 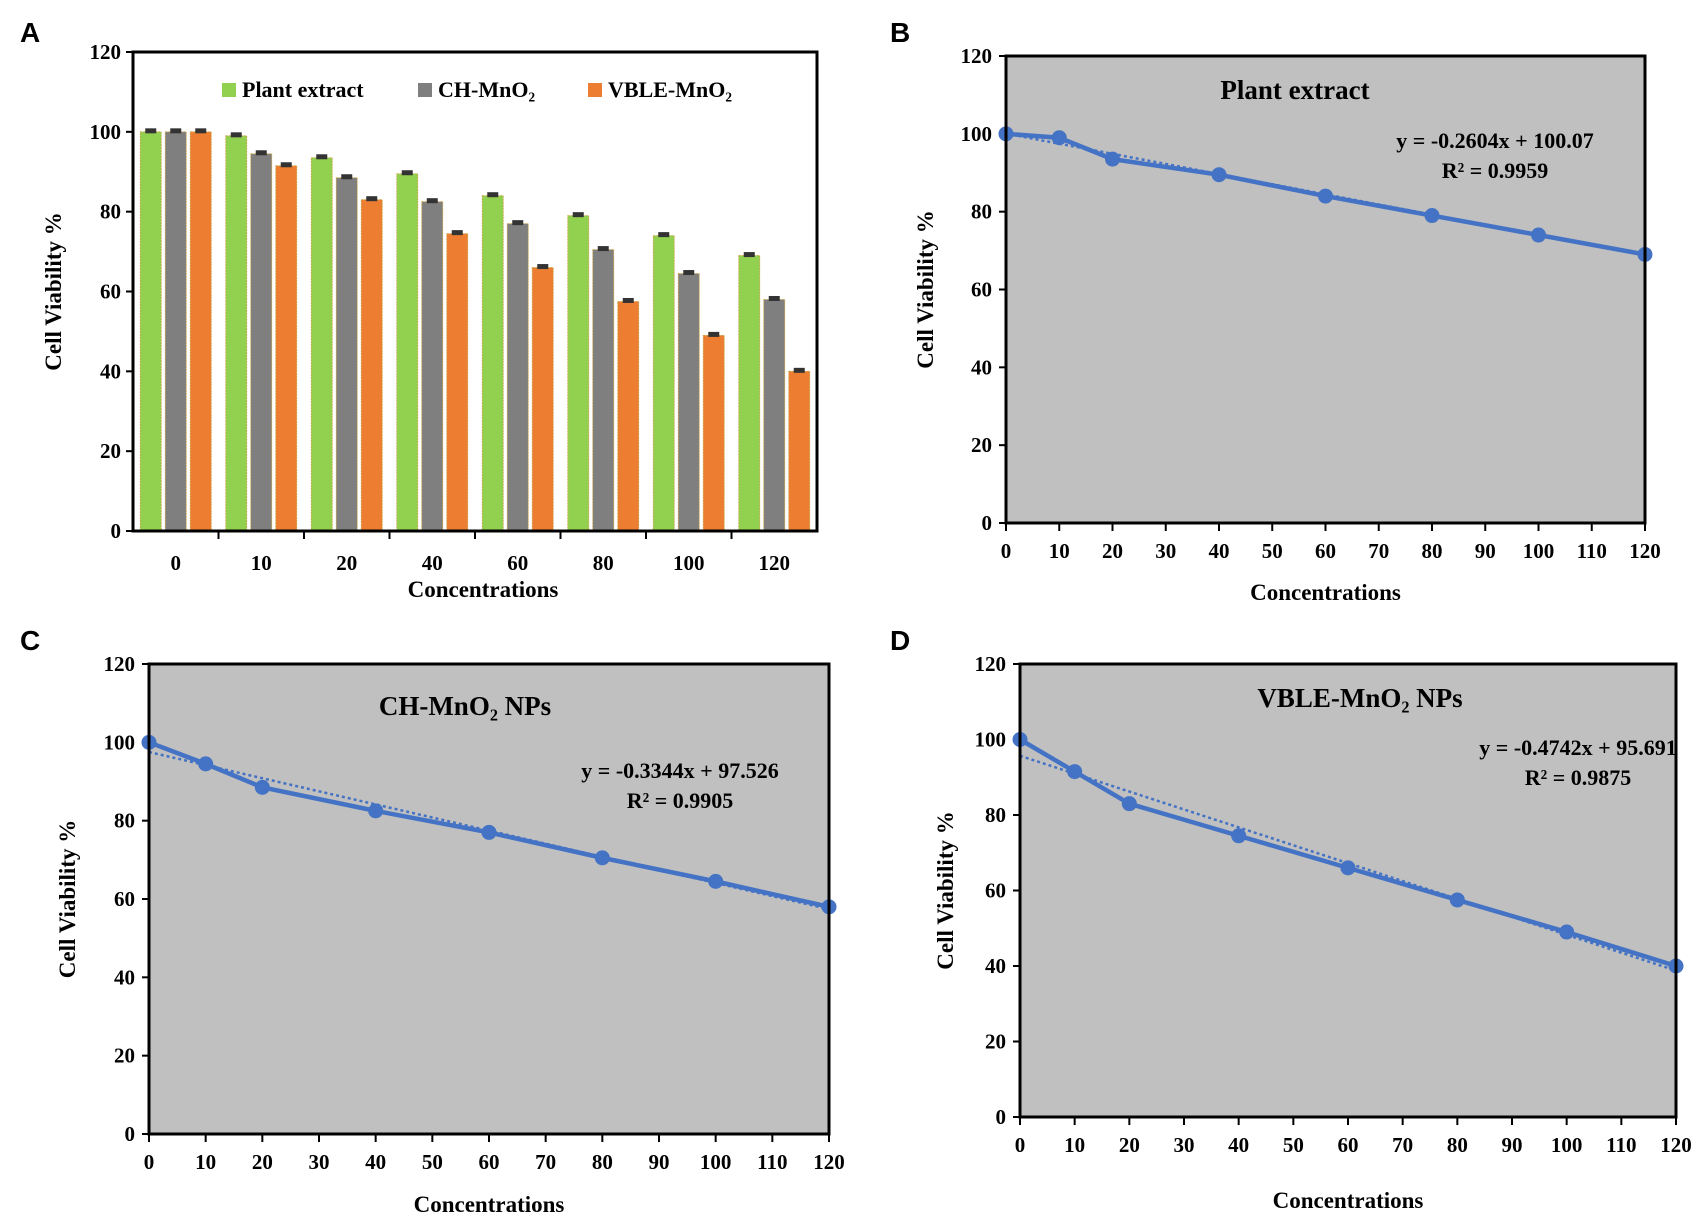 I want to click on chart-title: VBLE-MnO₂ NPs, so click(x=1359, y=698).